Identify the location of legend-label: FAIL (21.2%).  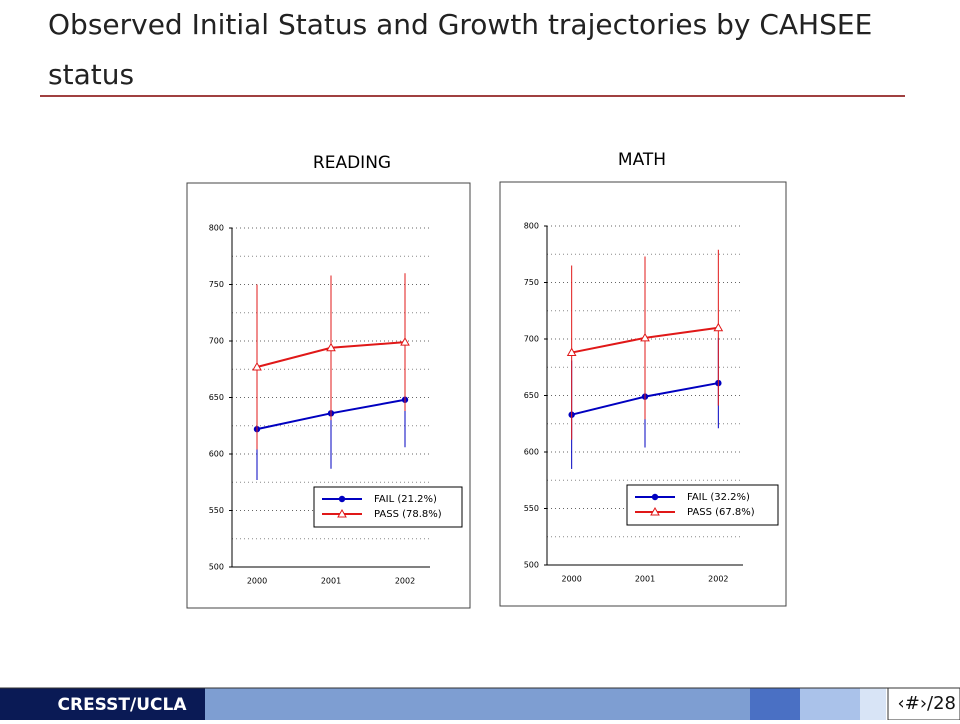
(405, 499).